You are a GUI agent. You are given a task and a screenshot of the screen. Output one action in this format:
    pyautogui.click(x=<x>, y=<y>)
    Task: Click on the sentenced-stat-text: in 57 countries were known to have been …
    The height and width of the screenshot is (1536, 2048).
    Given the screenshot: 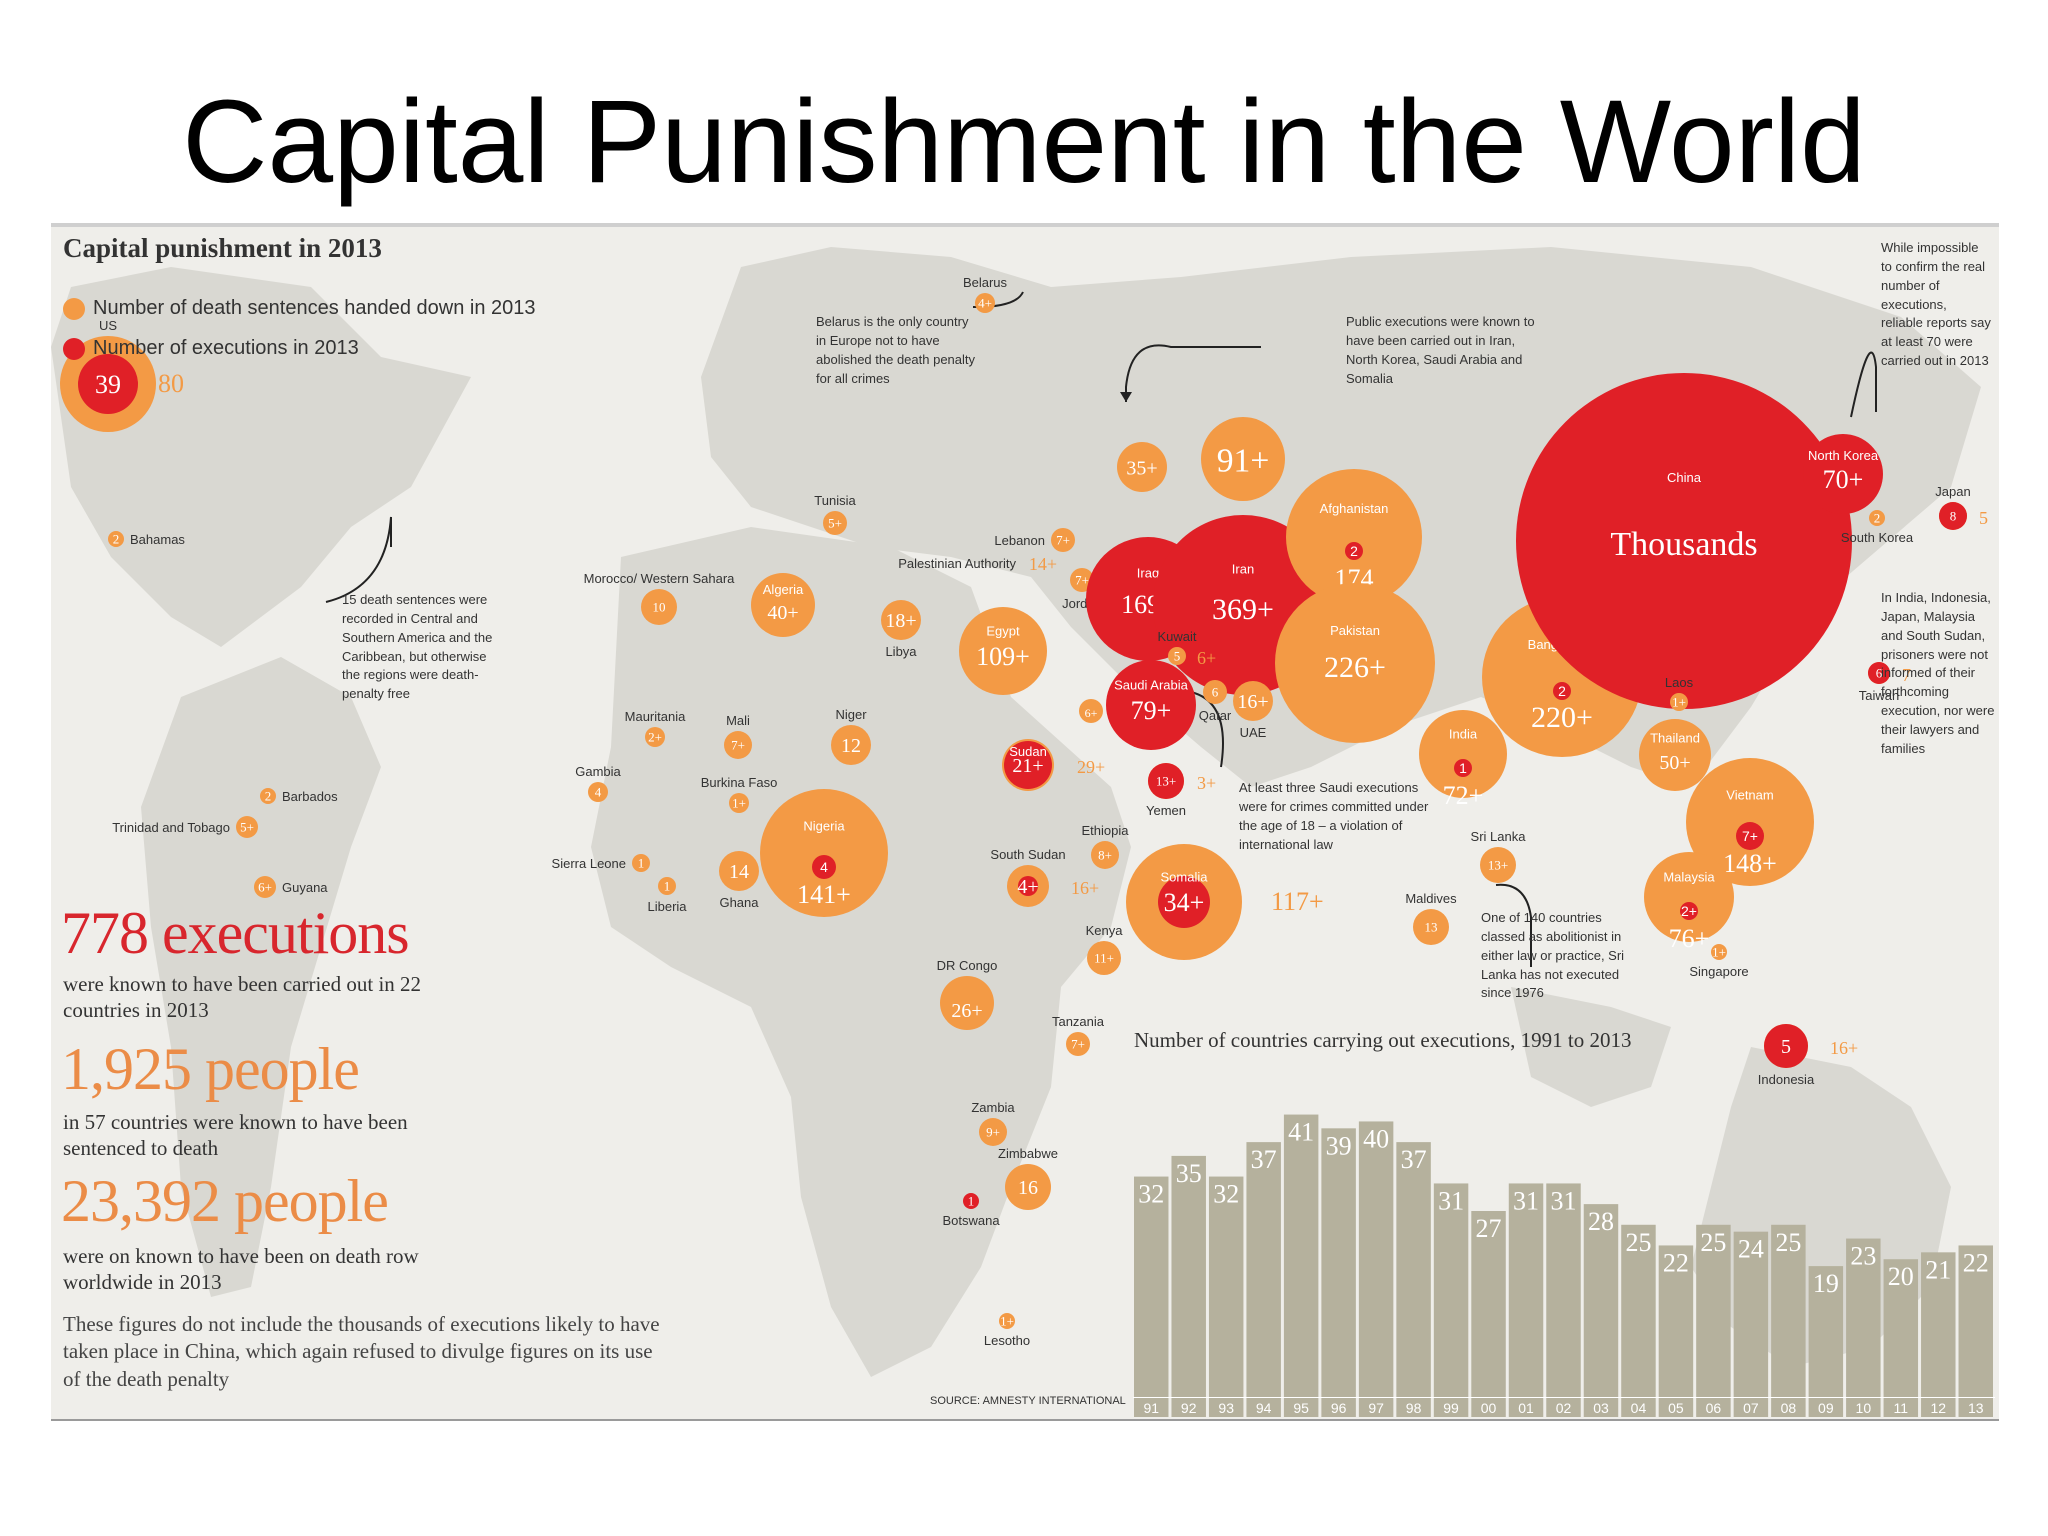 What is the action you would take?
    pyautogui.click(x=235, y=1135)
    